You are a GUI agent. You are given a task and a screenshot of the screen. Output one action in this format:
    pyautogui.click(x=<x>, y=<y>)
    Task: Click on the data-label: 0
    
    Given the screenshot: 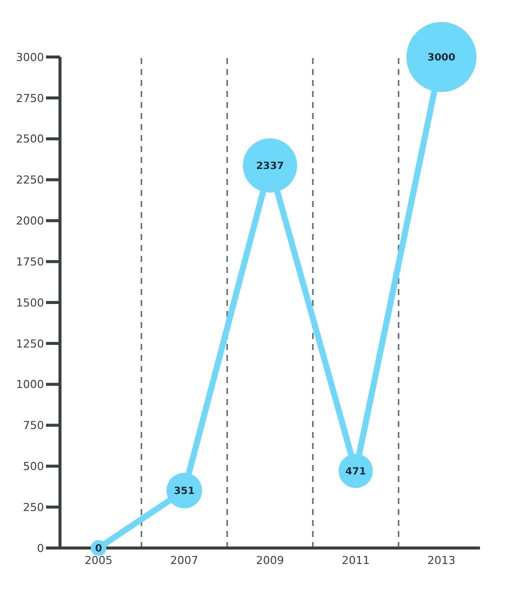 What is the action you would take?
    pyautogui.click(x=98, y=549)
    